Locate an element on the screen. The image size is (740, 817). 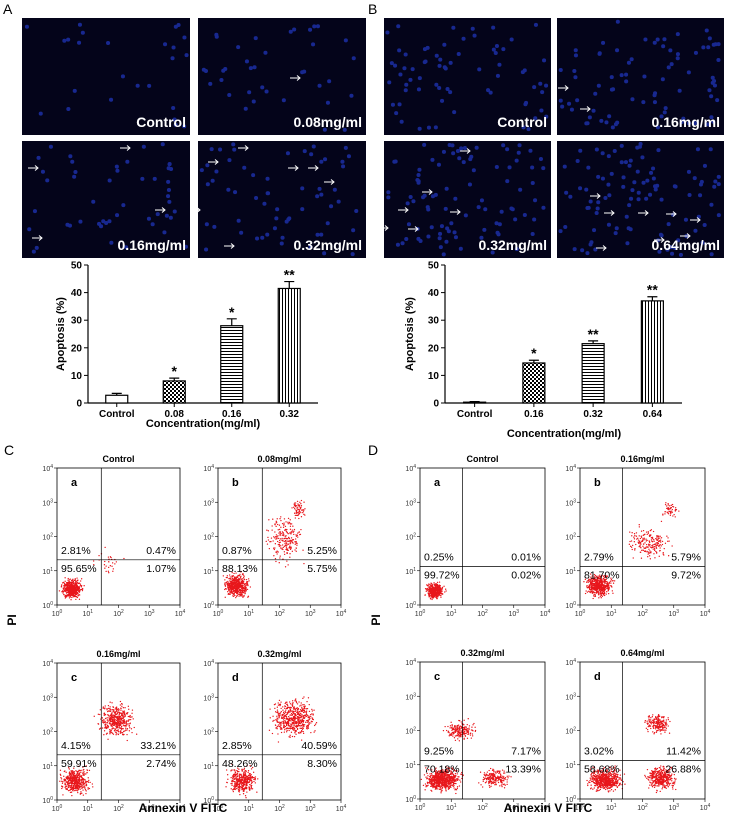
significance-mark: ** is located at coordinates (652, 290).